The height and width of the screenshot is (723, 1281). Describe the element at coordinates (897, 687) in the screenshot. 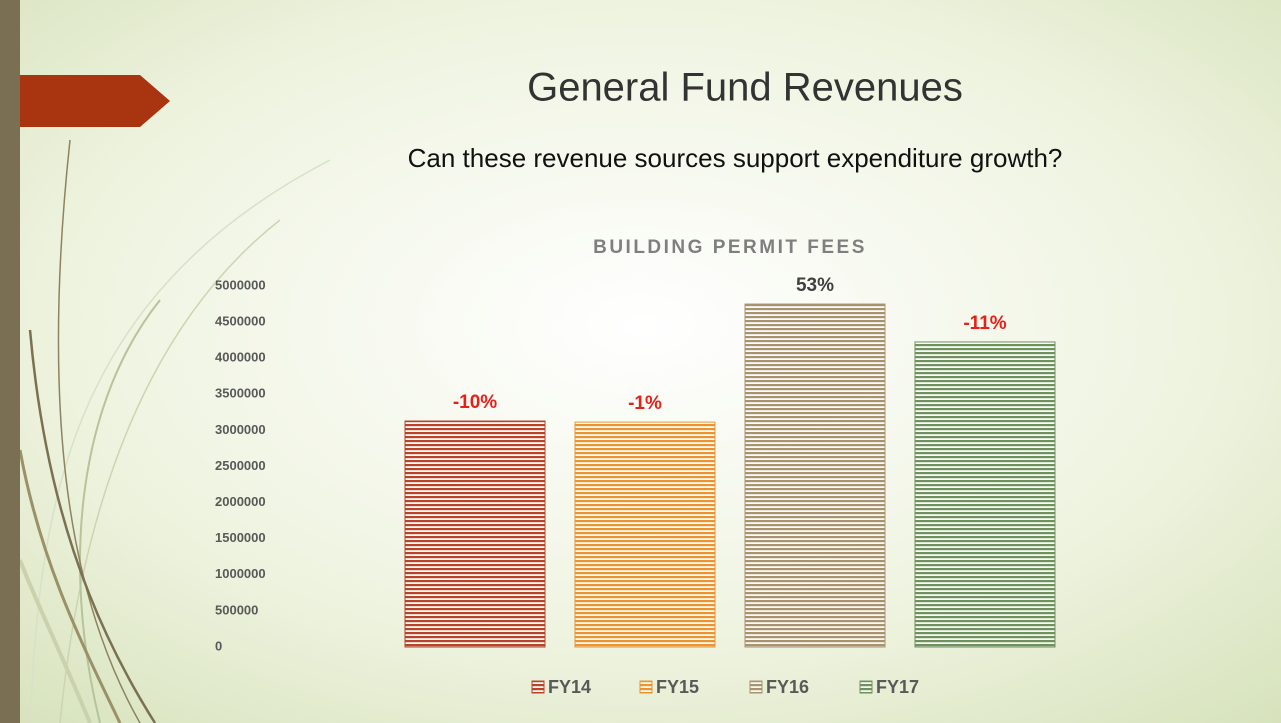

I see `legend-label: FY17` at that location.